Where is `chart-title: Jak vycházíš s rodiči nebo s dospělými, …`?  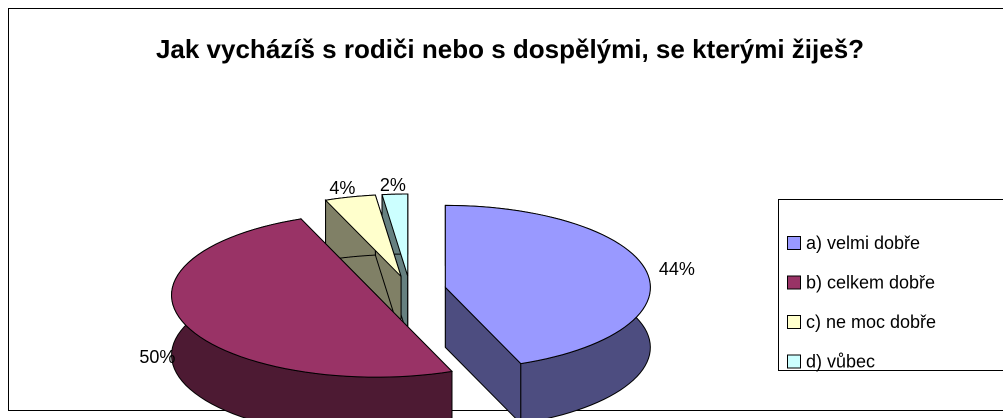
chart-title: Jak vycházíš s rodiči nebo s dospělými, … is located at coordinates (510, 49).